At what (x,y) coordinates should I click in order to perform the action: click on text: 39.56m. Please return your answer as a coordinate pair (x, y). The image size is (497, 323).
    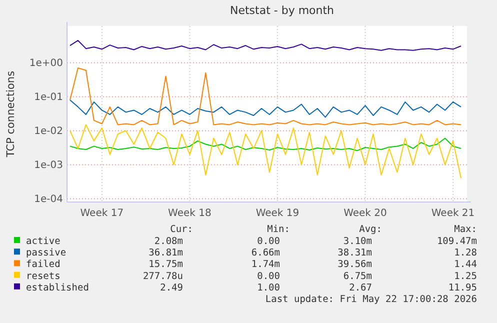
    Looking at the image, I should click on (355, 264).